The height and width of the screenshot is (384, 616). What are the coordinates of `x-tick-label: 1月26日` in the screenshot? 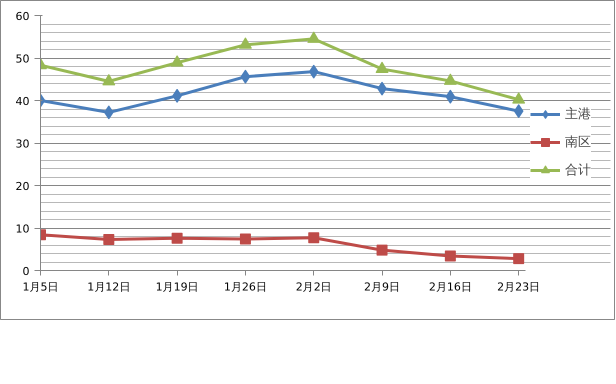 It's located at (245, 287).